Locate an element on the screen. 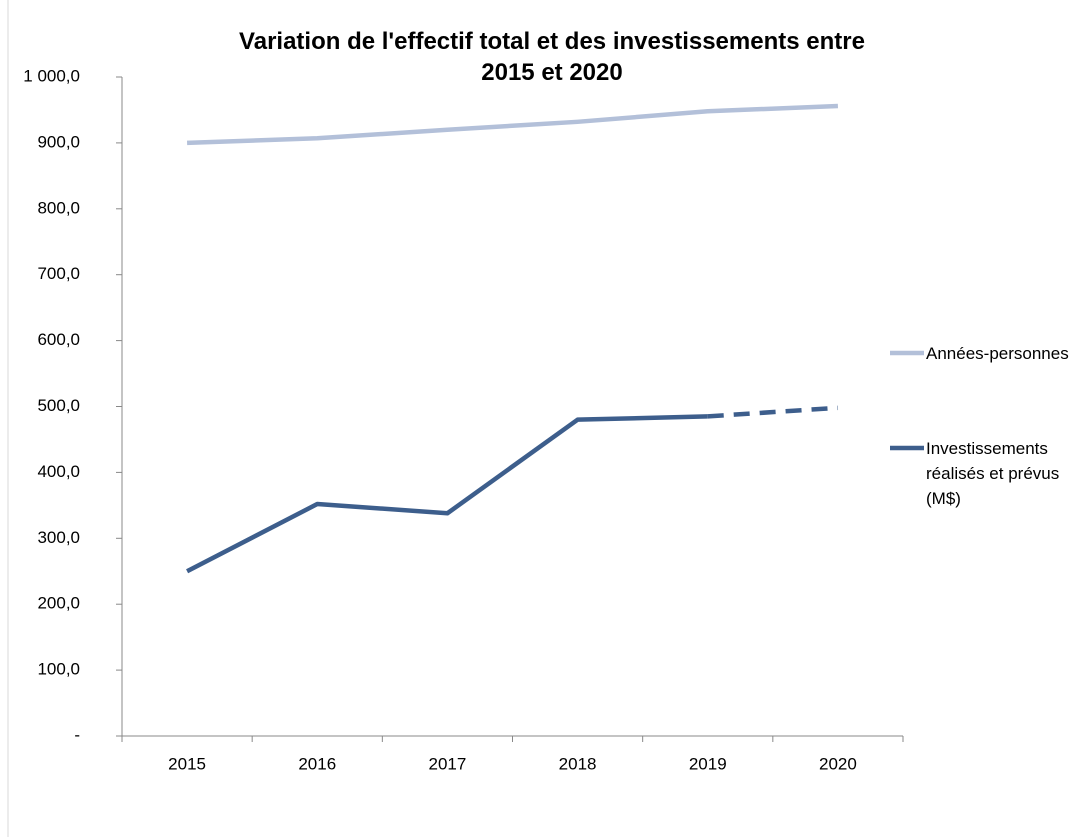 The width and height of the screenshot is (1086, 837). y-tick-label: 800,0 is located at coordinates (58, 207).